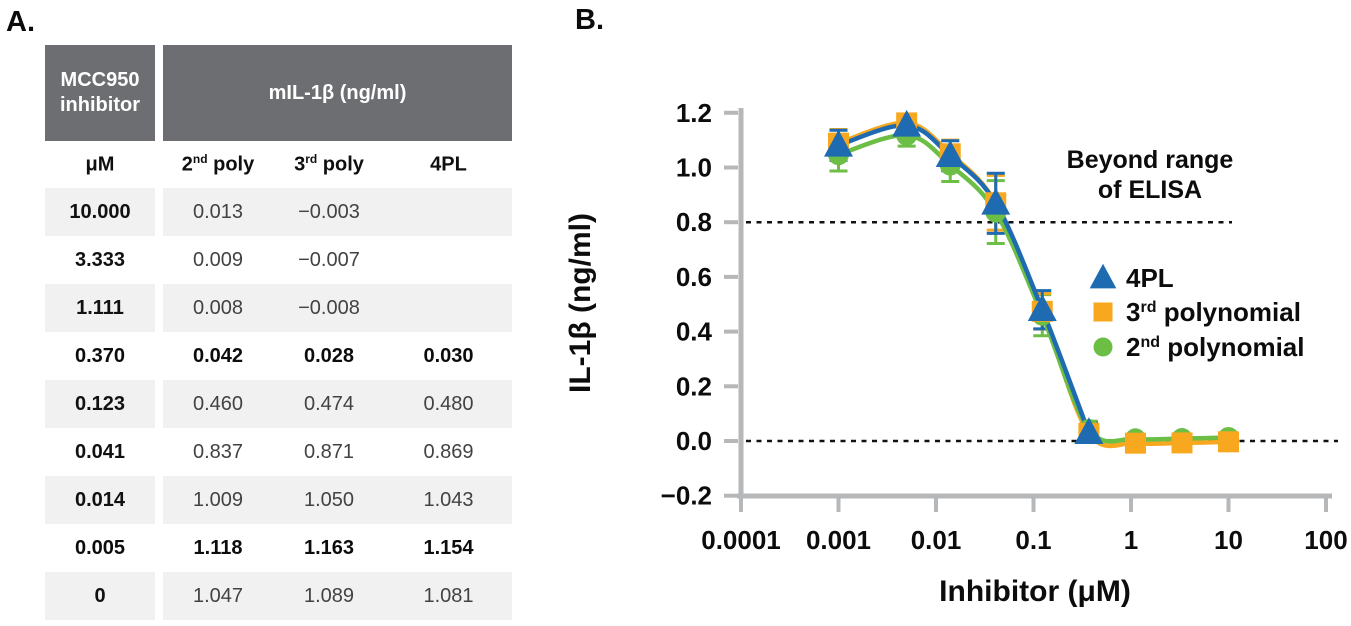  Describe the element at coordinates (448, 164) in the screenshot. I see `subheader-4pl: 4PL` at that location.